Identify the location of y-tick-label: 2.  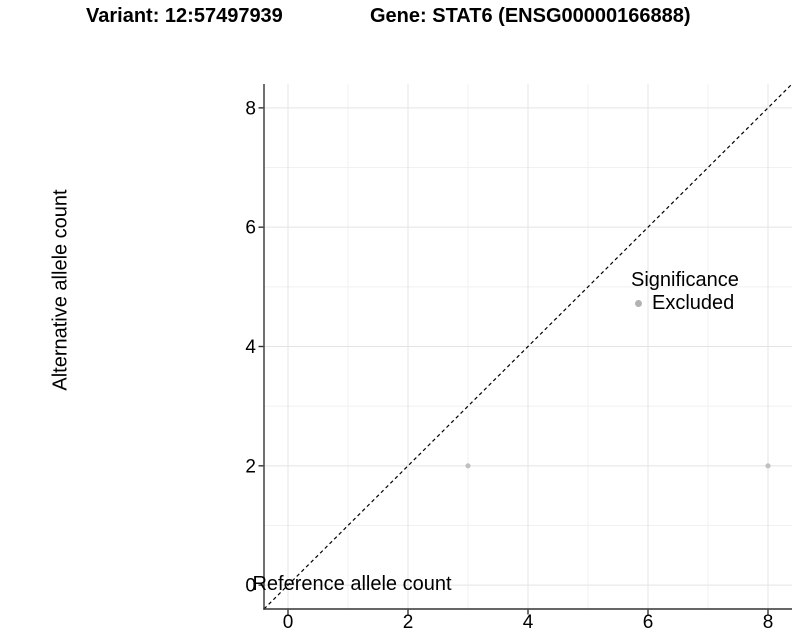
(250, 466).